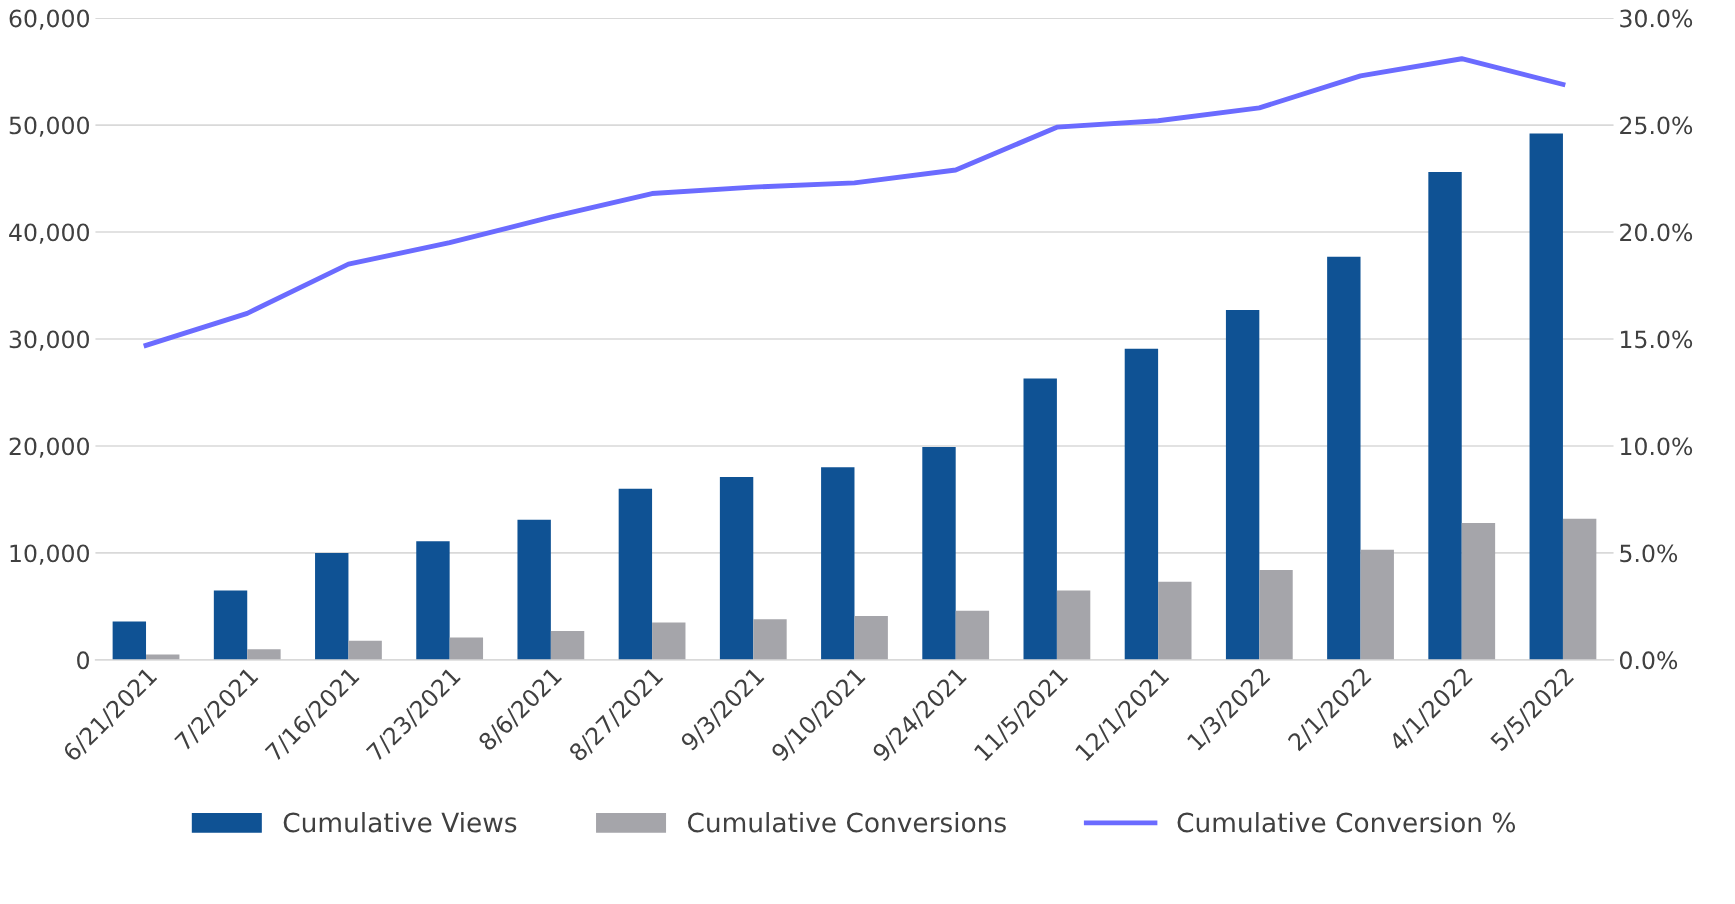 Image resolution: width=1735 pixels, height=904 pixels. I want to click on y-tick-label: 40,000, so click(49, 233).